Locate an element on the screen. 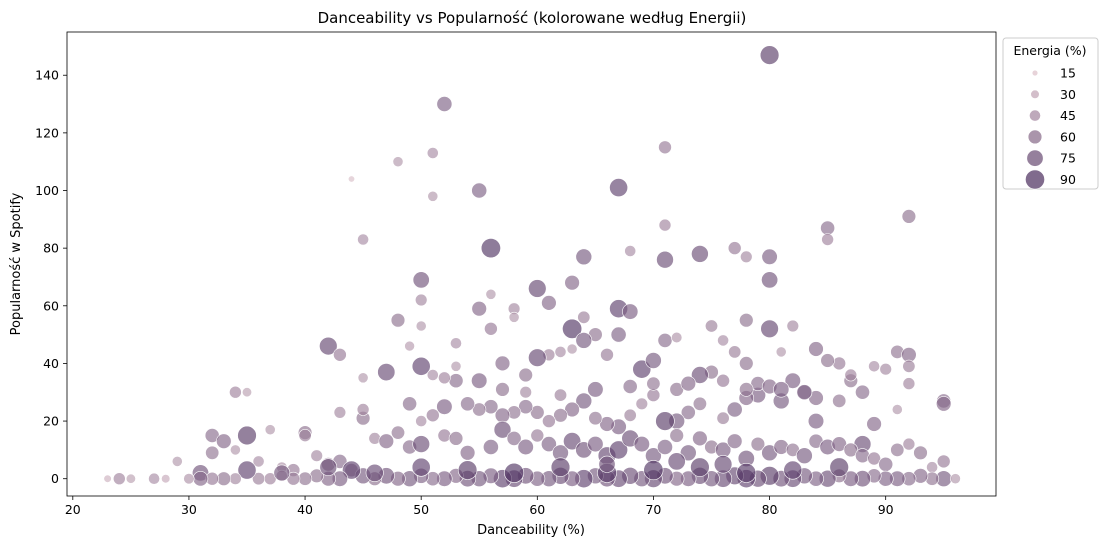 The height and width of the screenshot is (548, 1105). y-axis: 0 20 40 60 80 100 120 140 is located at coordinates (51, 277).